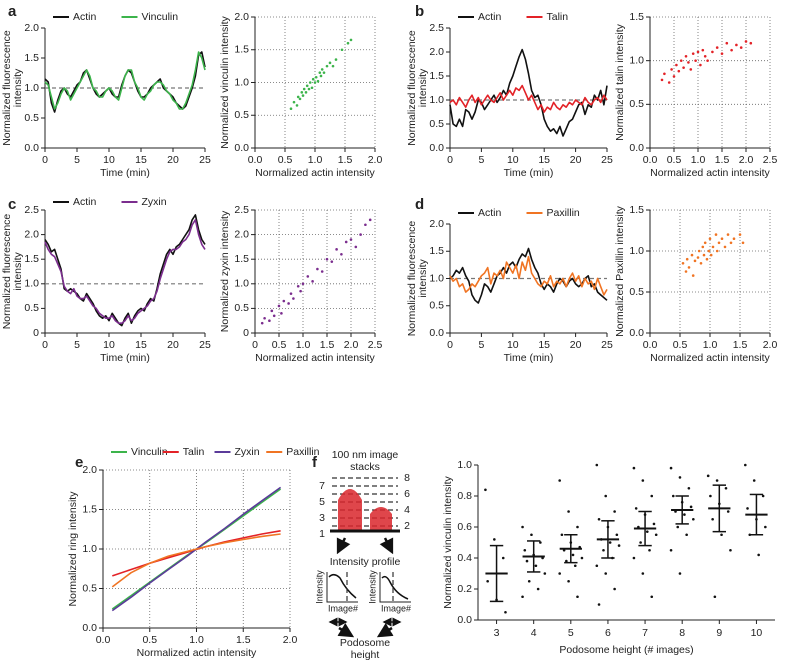 Image resolution: width=788 pixels, height=661 pixels. I want to click on x-tick-label: 3, so click(497, 633).